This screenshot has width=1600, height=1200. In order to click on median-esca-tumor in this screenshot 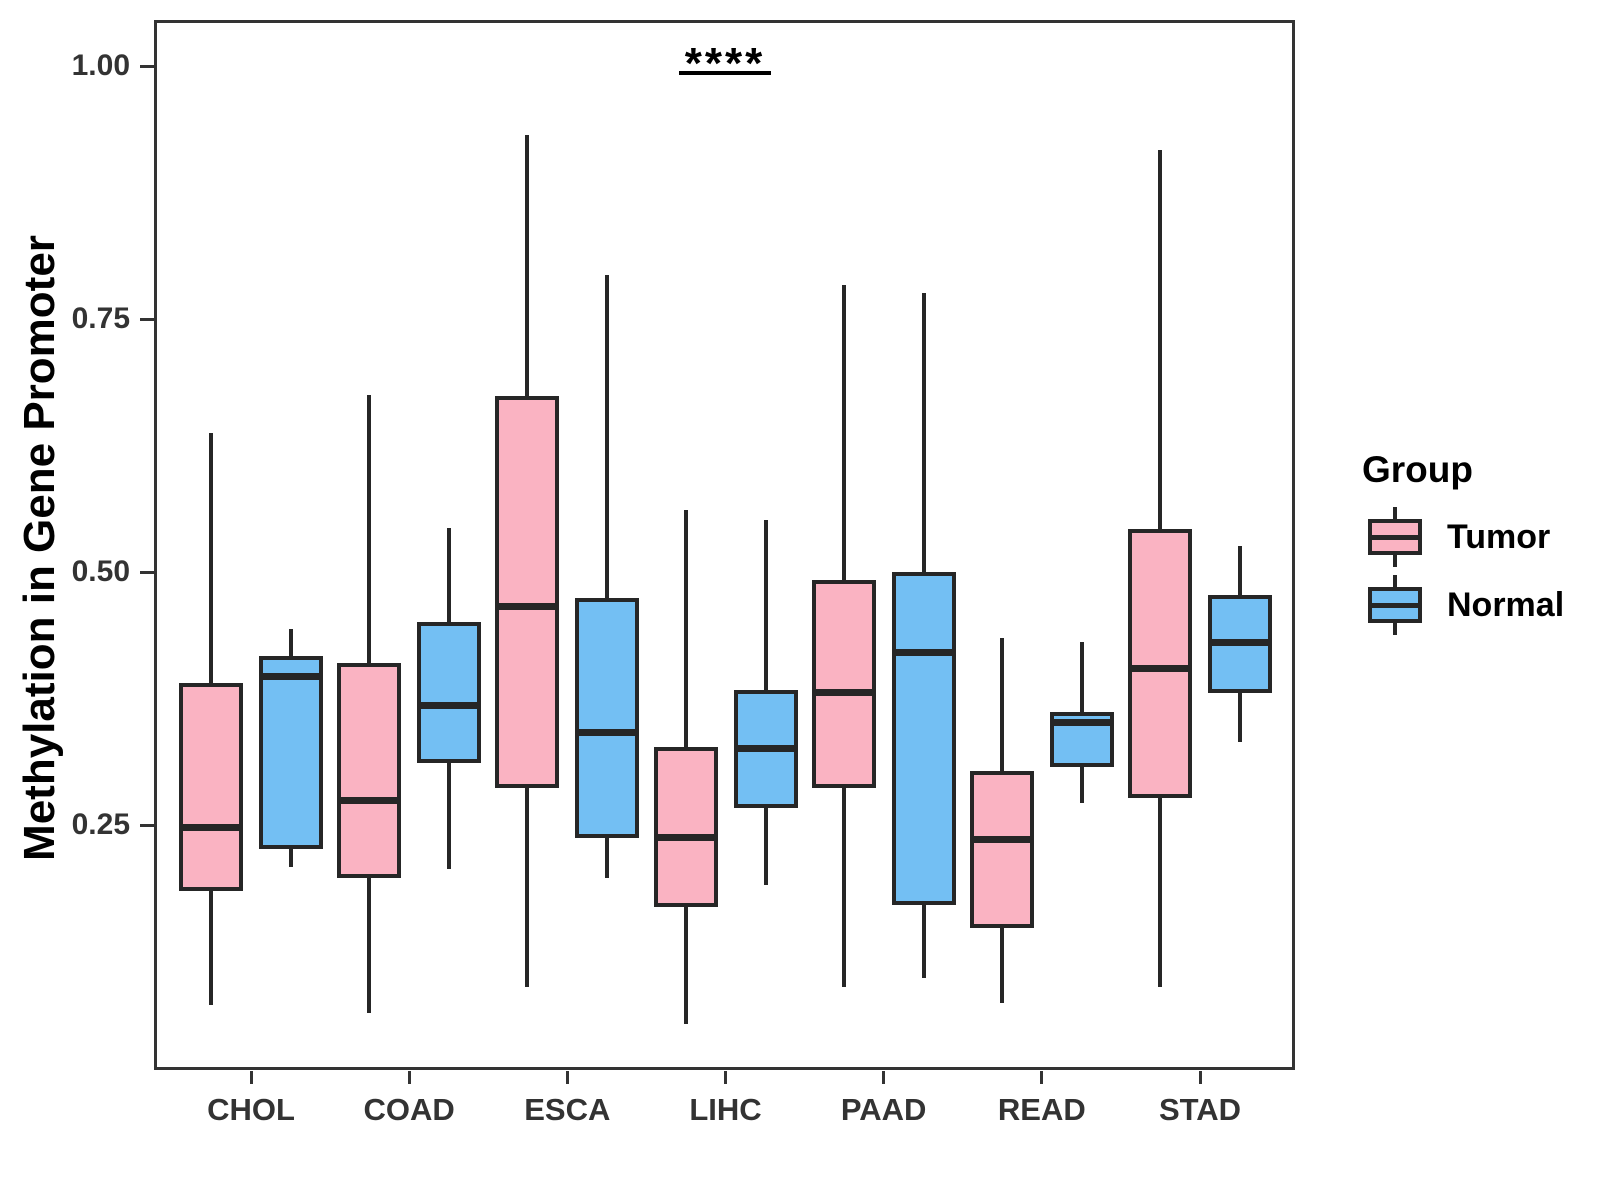, I will do `click(527, 606)`.